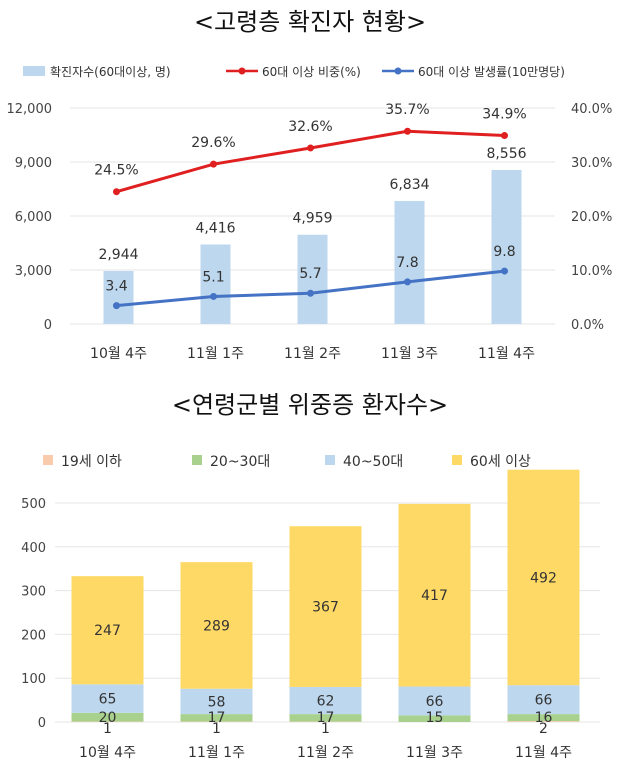 Image resolution: width=621 pixels, height=783 pixels. Describe the element at coordinates (434, 753) in the screenshot. I see `chart2-category-label: 11월 3주` at that location.